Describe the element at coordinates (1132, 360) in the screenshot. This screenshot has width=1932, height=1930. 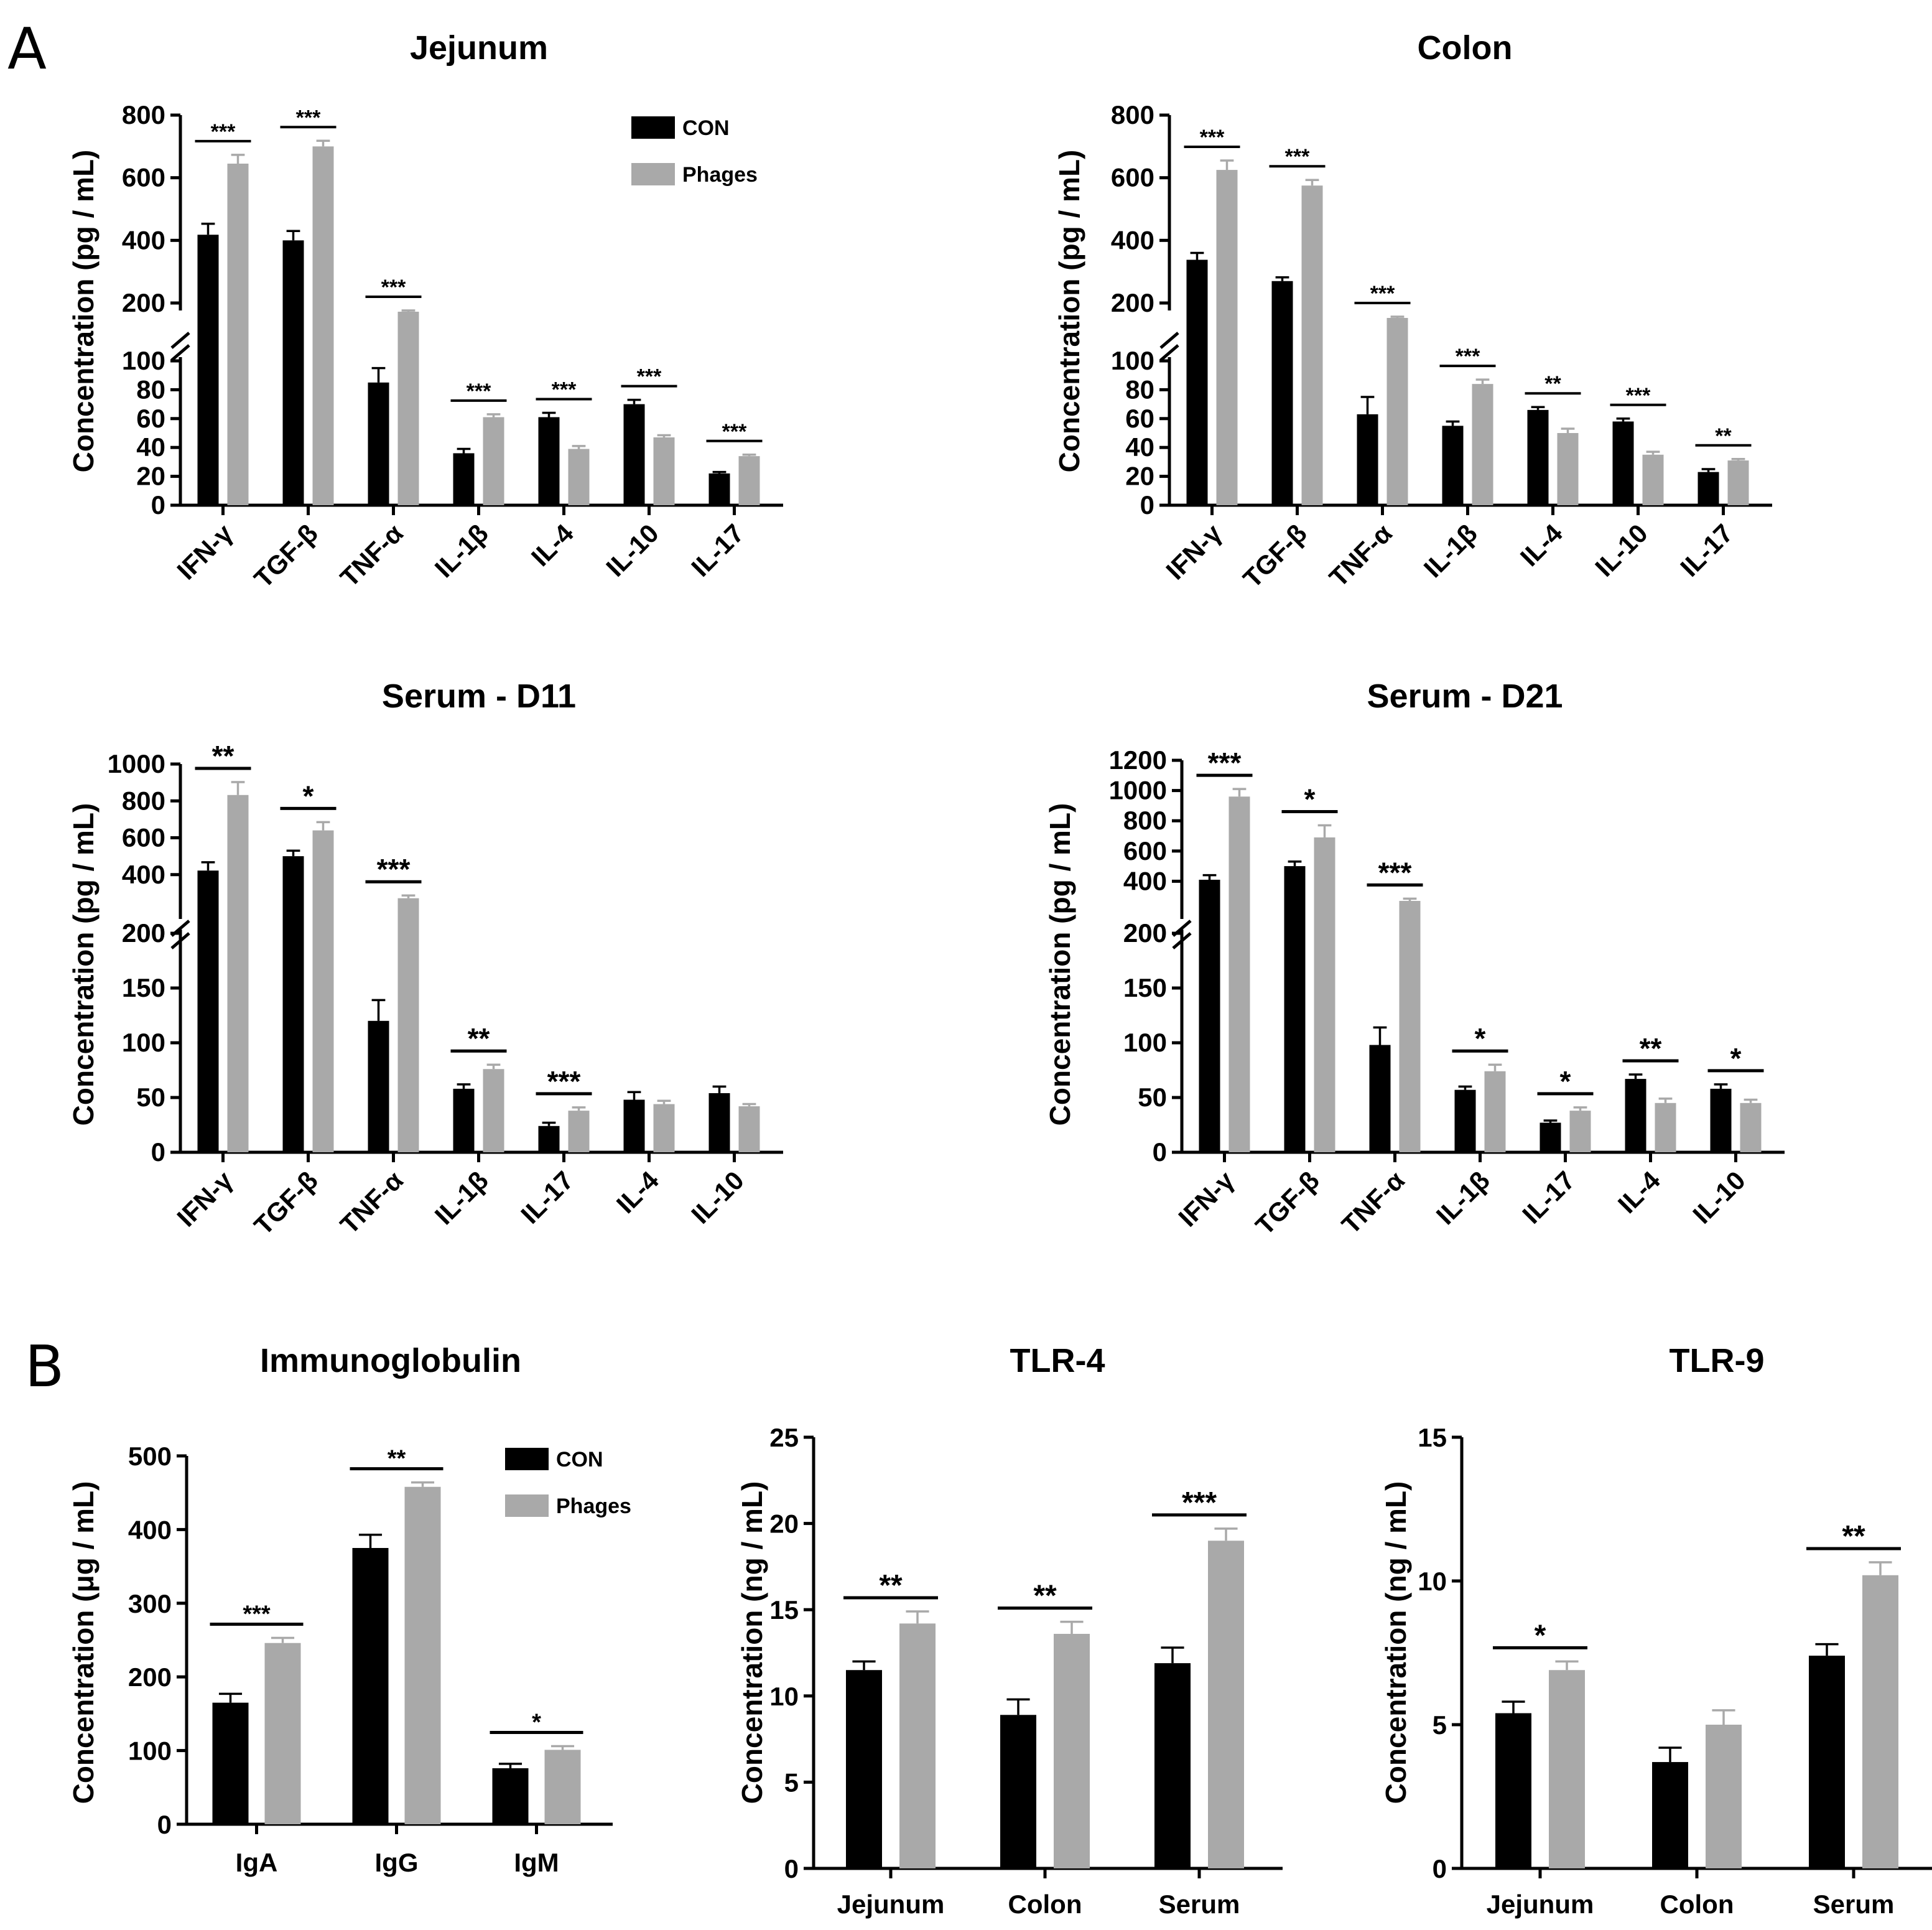
I see `y-tick-label-colon: 100` at that location.